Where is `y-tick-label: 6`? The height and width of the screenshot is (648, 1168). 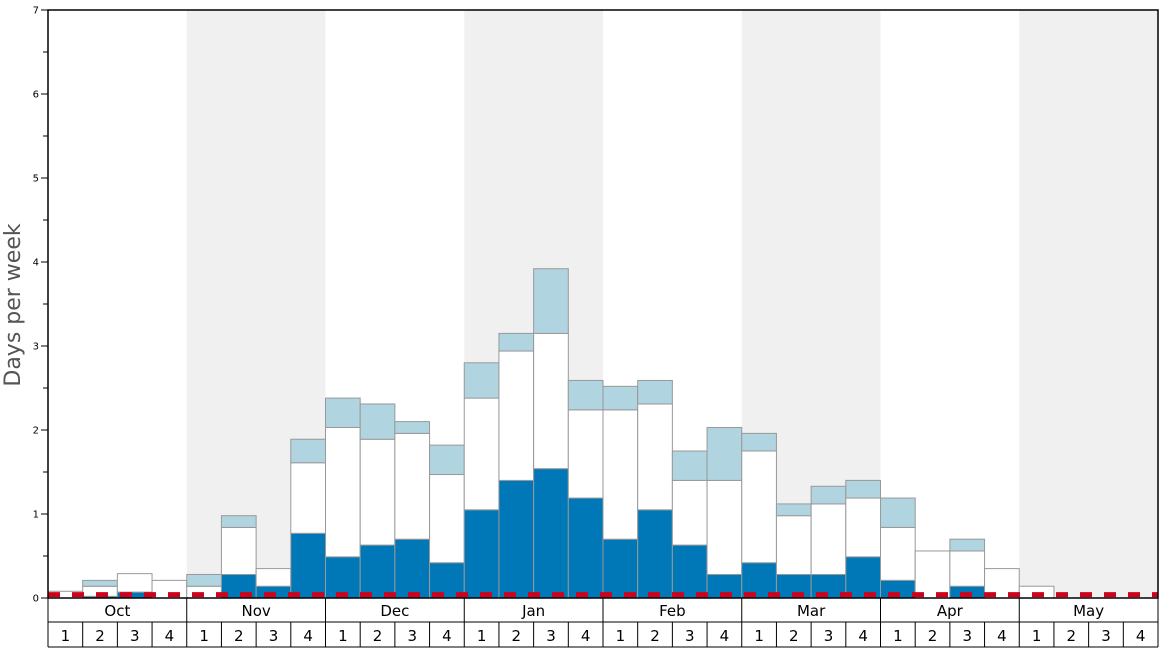 y-tick-label: 6 is located at coordinates (36, 95).